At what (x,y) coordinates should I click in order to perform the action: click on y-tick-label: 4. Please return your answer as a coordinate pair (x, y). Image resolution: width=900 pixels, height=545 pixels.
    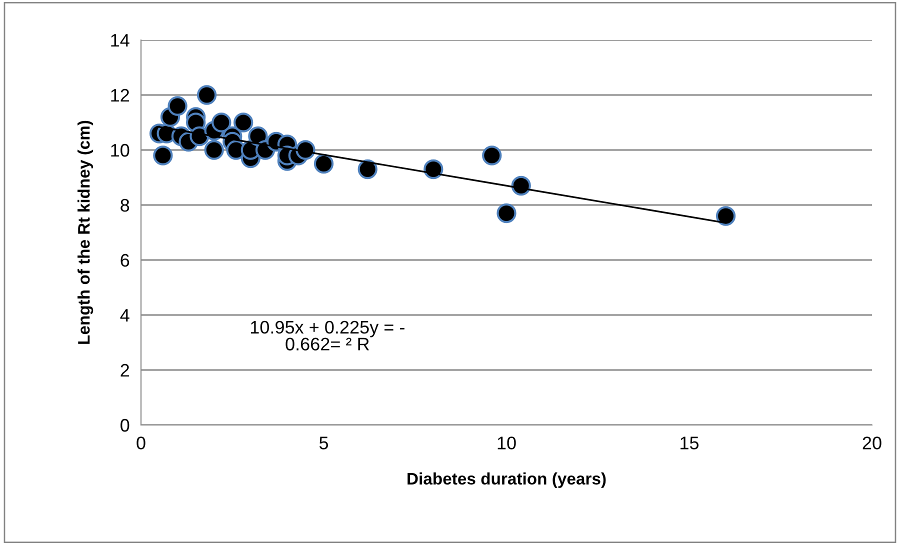
    Looking at the image, I should click on (125, 315).